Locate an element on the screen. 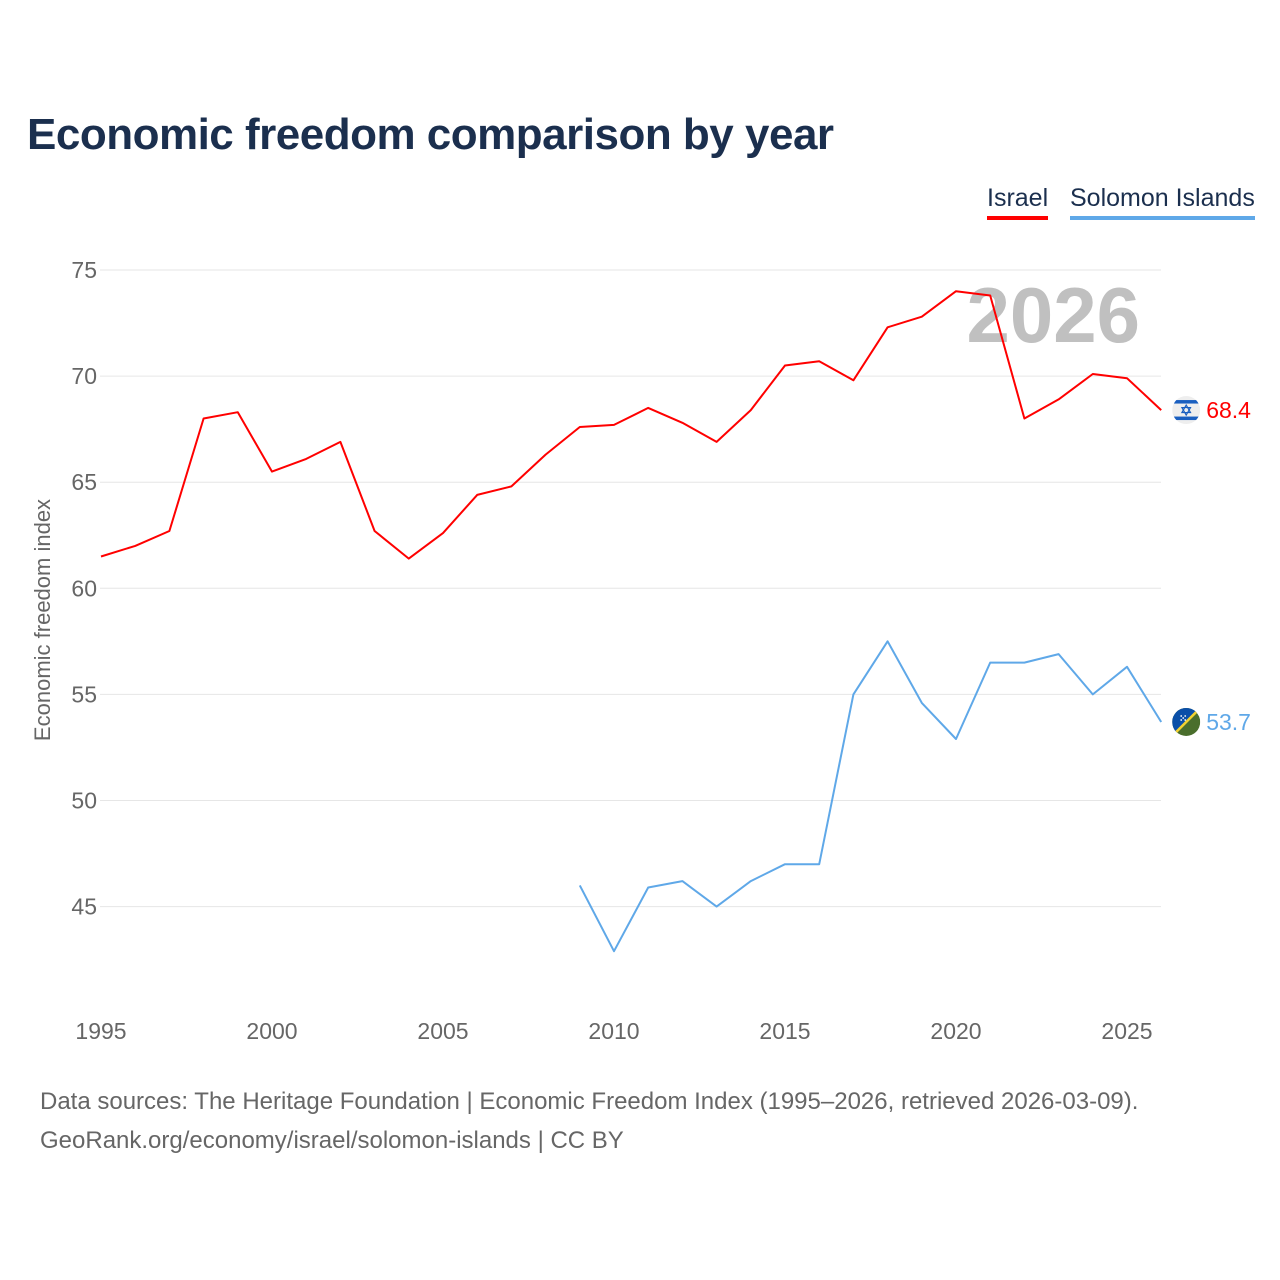  y-tick-label: 60 is located at coordinates (84, 588).